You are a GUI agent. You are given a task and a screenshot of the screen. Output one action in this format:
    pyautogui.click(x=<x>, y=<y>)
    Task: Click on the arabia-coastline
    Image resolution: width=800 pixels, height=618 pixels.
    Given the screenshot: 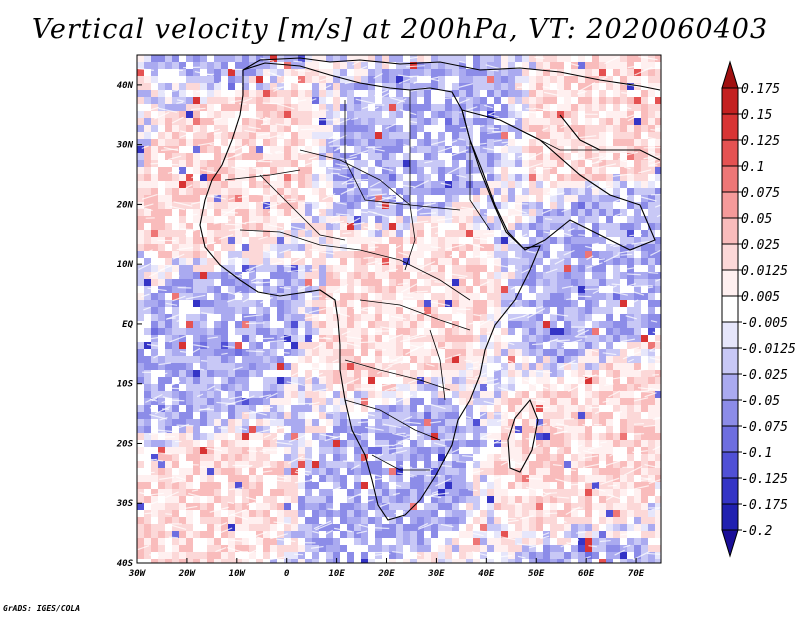 What is the action you would take?
    pyautogui.click(x=558, y=180)
    